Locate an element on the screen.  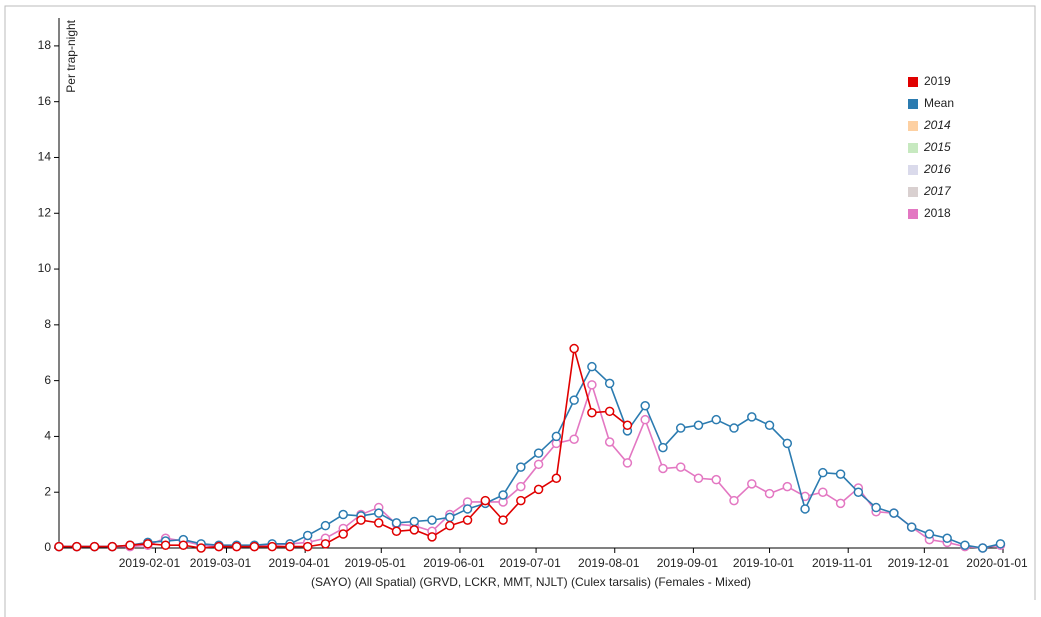
x-tick-label: 2019-12-01 is located at coordinates (919, 563).